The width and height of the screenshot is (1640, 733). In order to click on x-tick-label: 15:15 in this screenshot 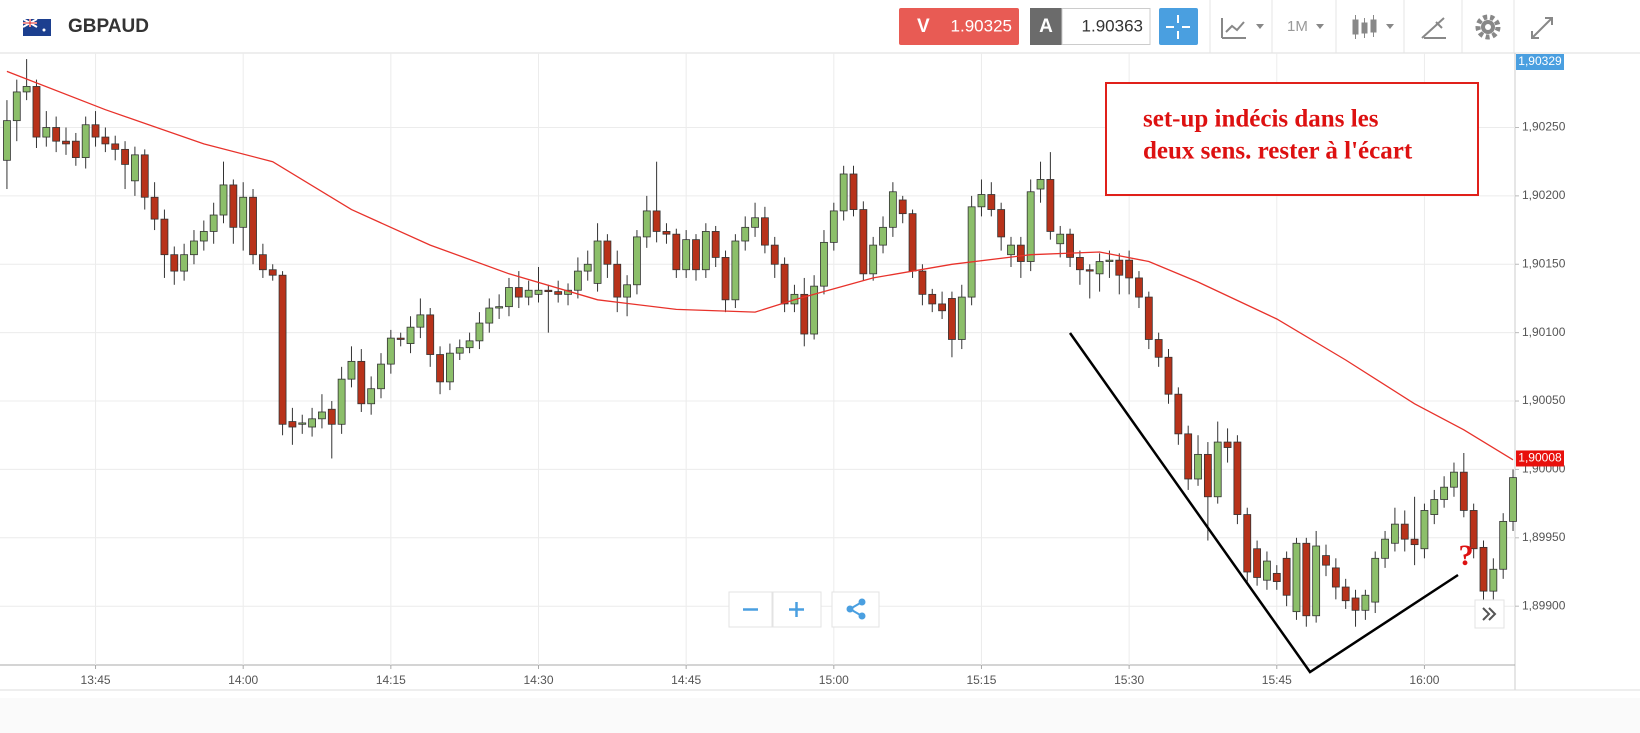, I will do `click(981, 680)`.